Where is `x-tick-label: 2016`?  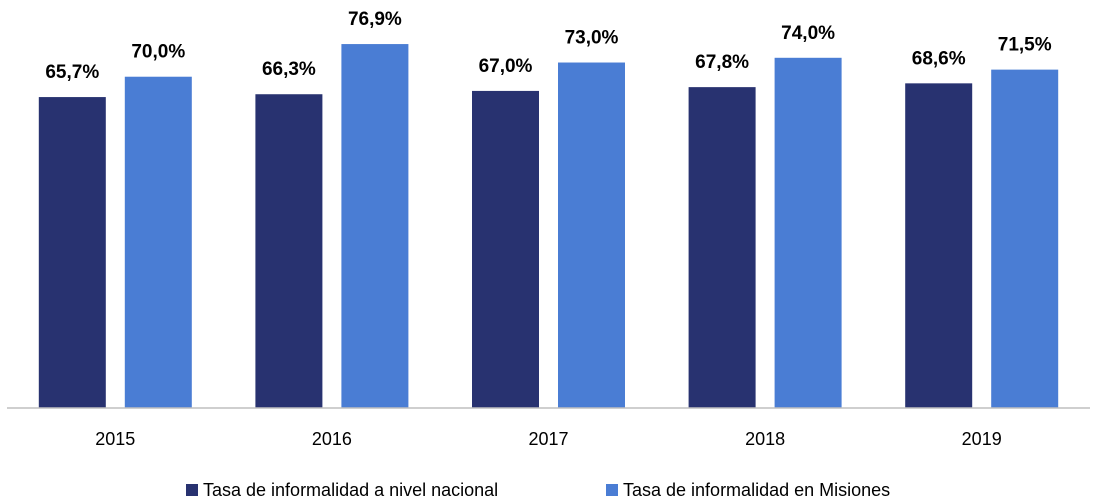 x-tick-label: 2016 is located at coordinates (332, 439).